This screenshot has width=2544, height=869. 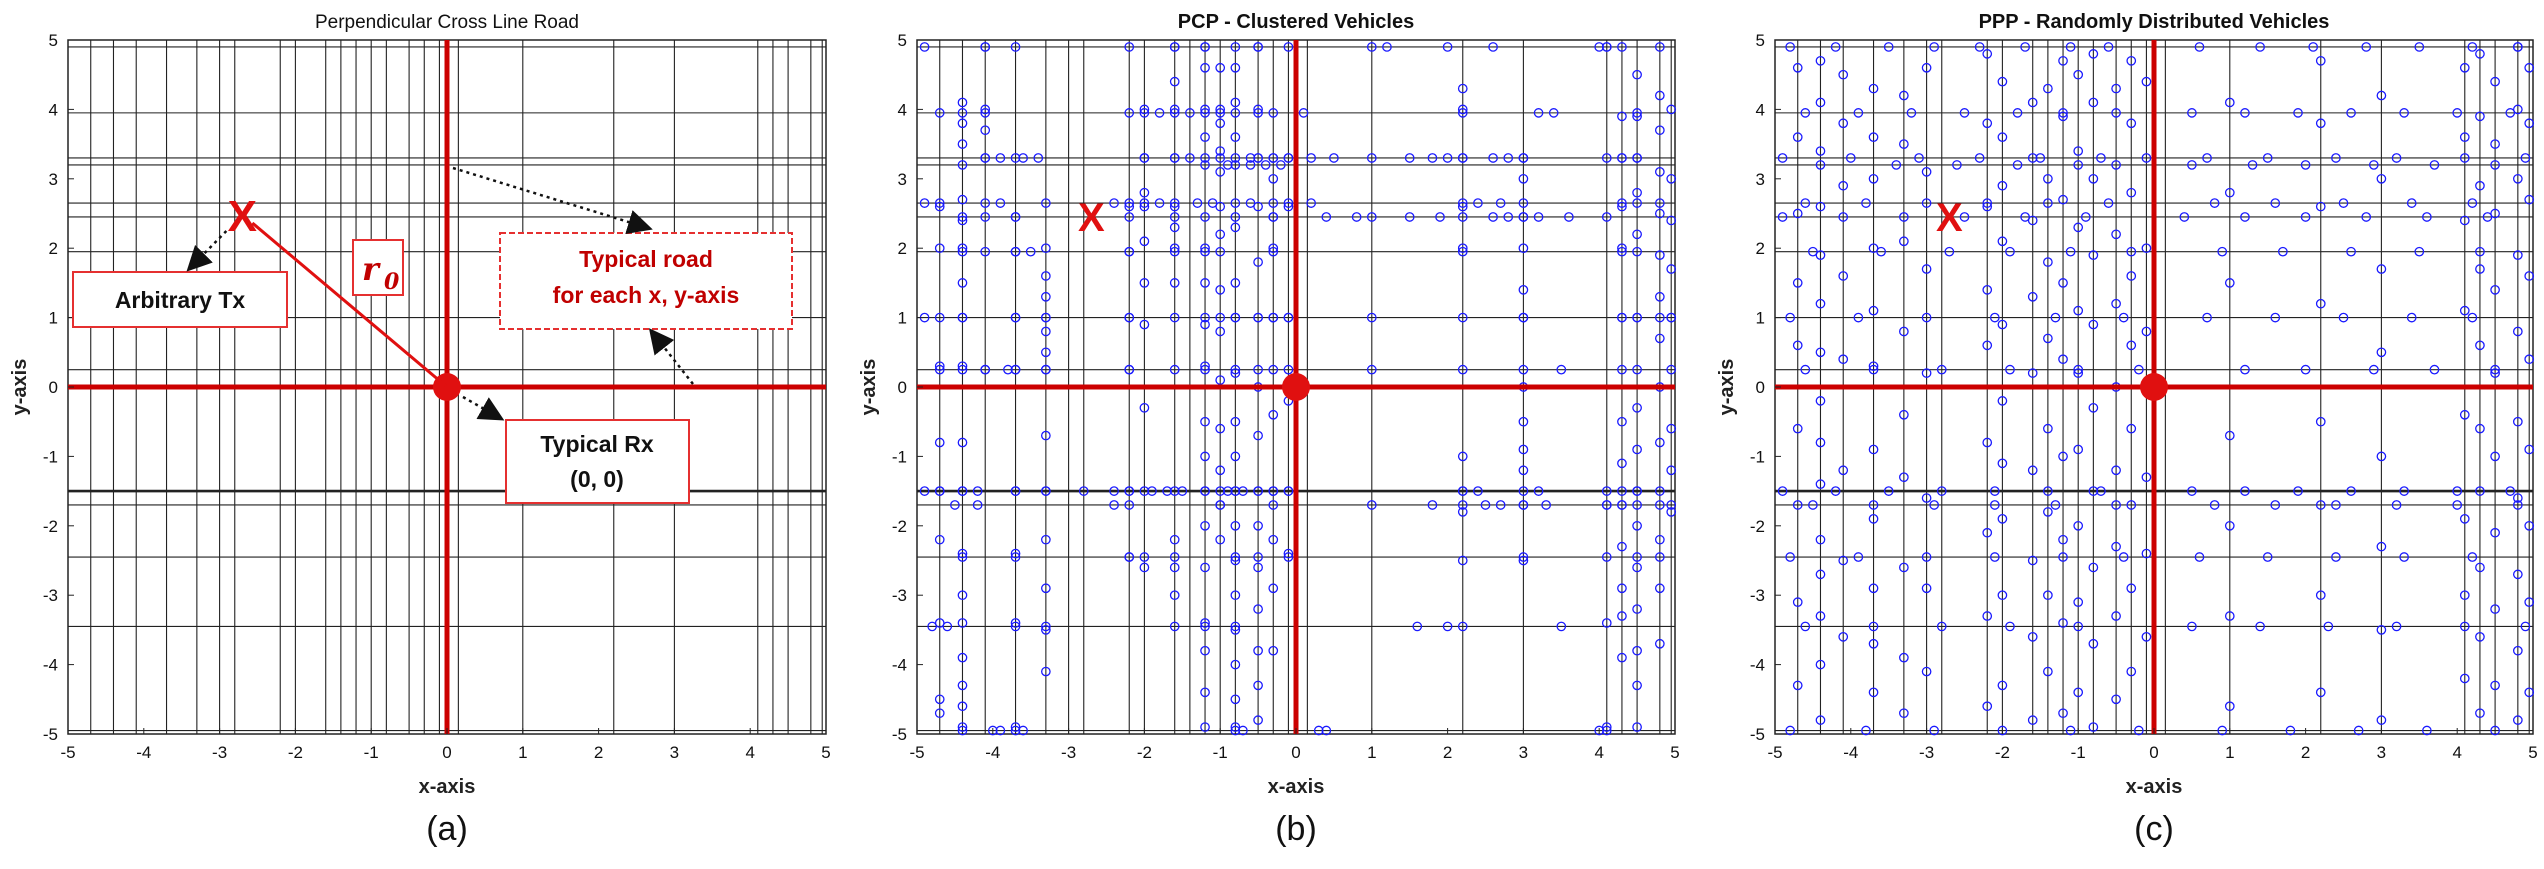 What do you see at coordinates (349, 305) in the screenshot?
I see `distance-line` at bounding box center [349, 305].